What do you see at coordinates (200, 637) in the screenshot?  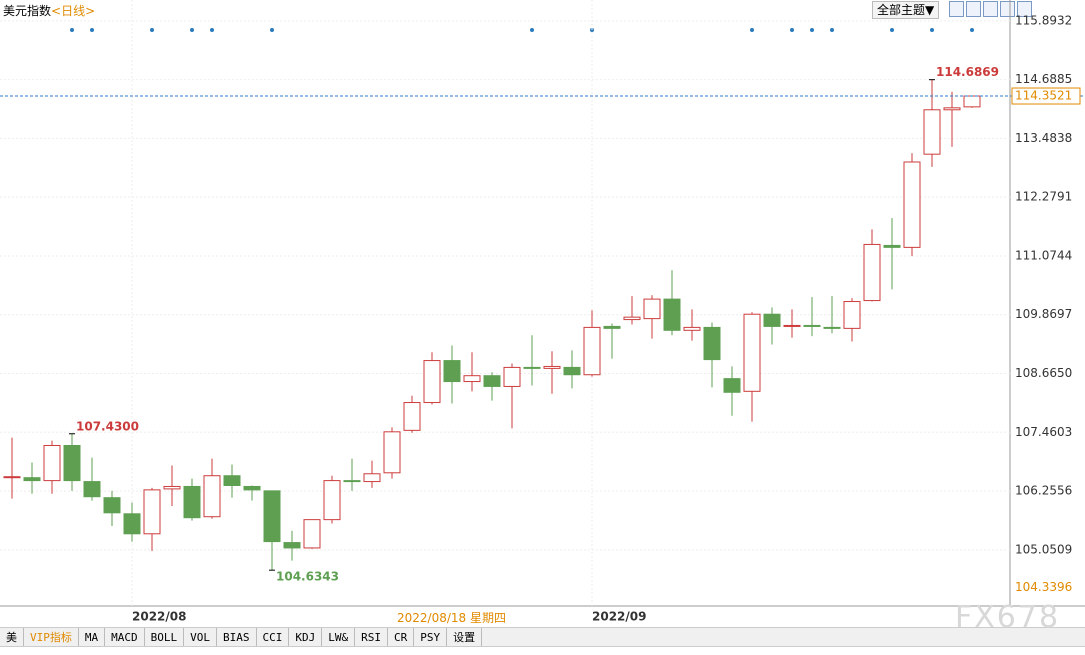 I see `tab: VOL` at bounding box center [200, 637].